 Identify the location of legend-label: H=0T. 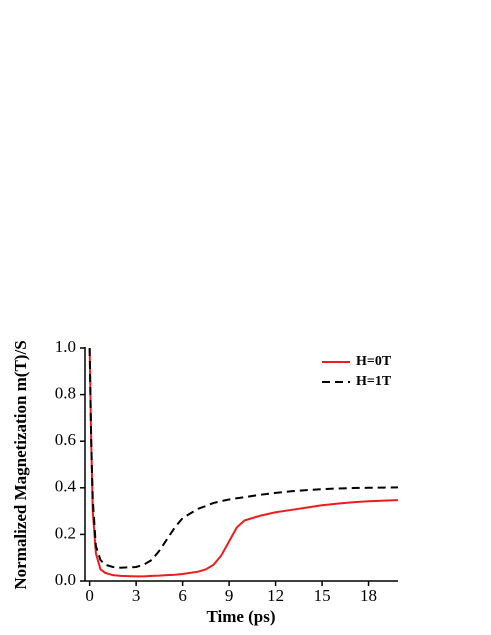
(374, 361).